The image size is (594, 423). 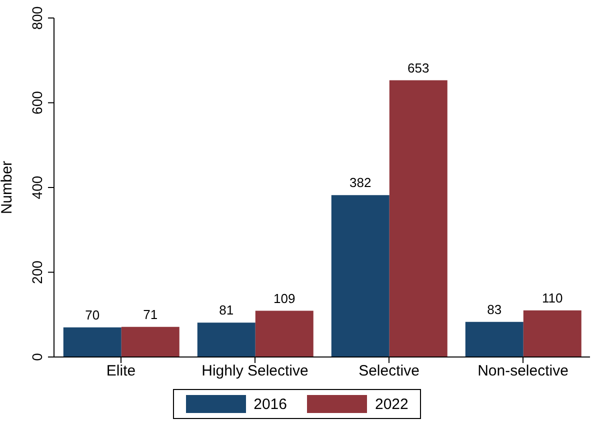 What do you see at coordinates (552, 298) in the screenshot?
I see `data-label: 110` at bounding box center [552, 298].